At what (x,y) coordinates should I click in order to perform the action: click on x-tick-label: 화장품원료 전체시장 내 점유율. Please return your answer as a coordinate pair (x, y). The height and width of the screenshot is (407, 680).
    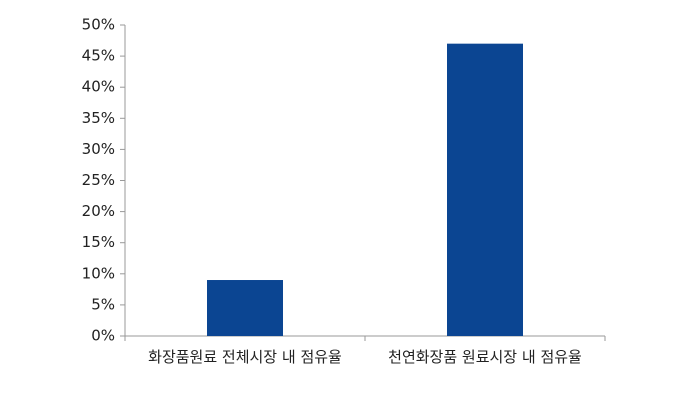
    Looking at the image, I should click on (245, 357).